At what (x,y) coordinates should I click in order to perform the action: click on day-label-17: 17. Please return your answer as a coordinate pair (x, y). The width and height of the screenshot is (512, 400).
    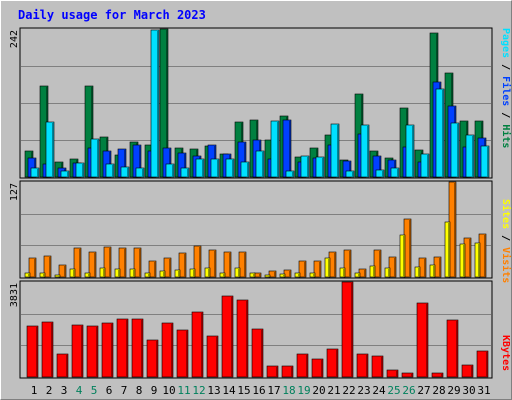
    Looking at the image, I should click on (273, 390).